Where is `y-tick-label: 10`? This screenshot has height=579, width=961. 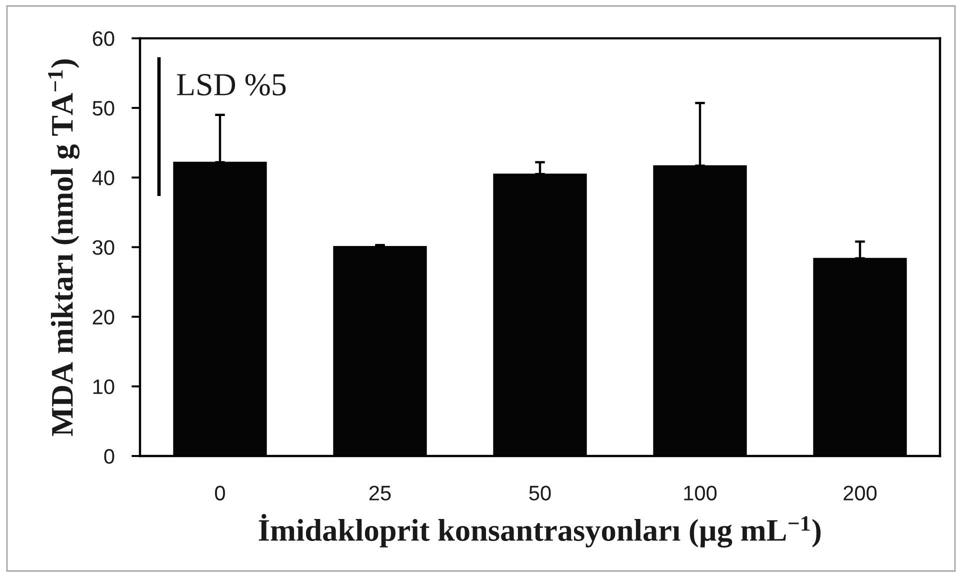
y-tick-label: 10 is located at coordinates (103, 386).